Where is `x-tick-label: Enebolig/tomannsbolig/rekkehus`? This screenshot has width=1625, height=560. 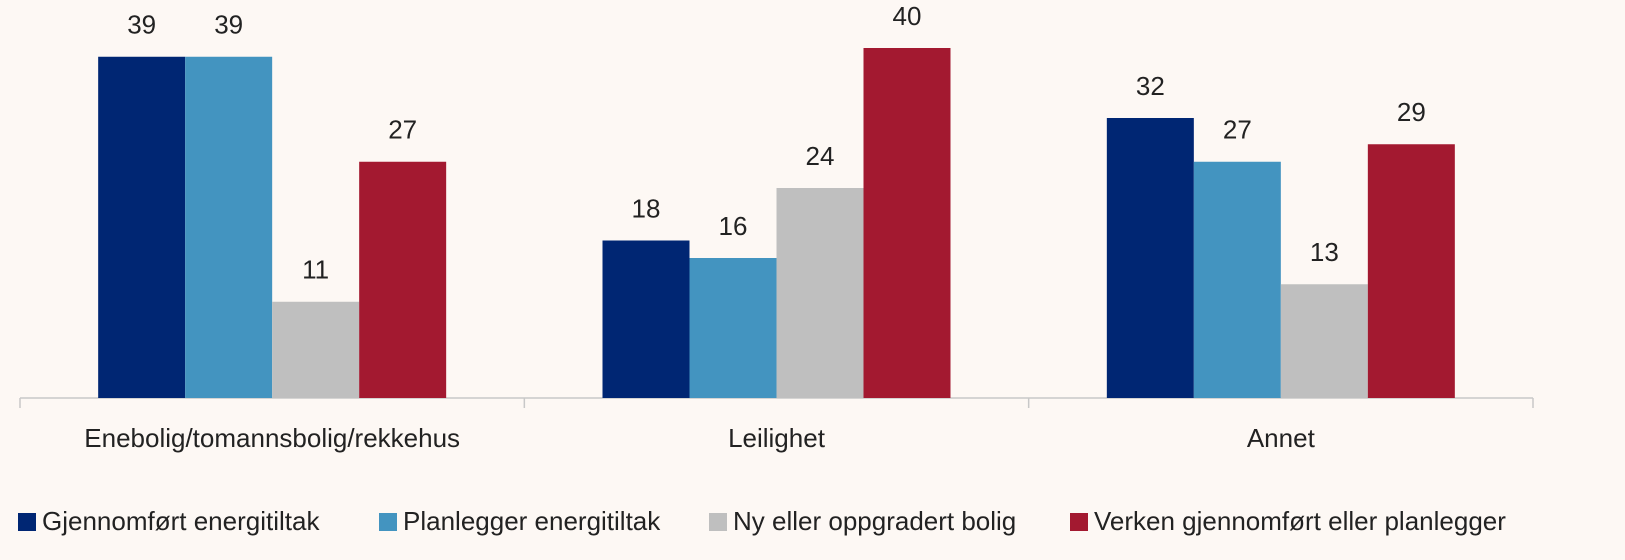
x-tick-label: Enebolig/tomannsbolig/rekkehus is located at coordinates (272, 438).